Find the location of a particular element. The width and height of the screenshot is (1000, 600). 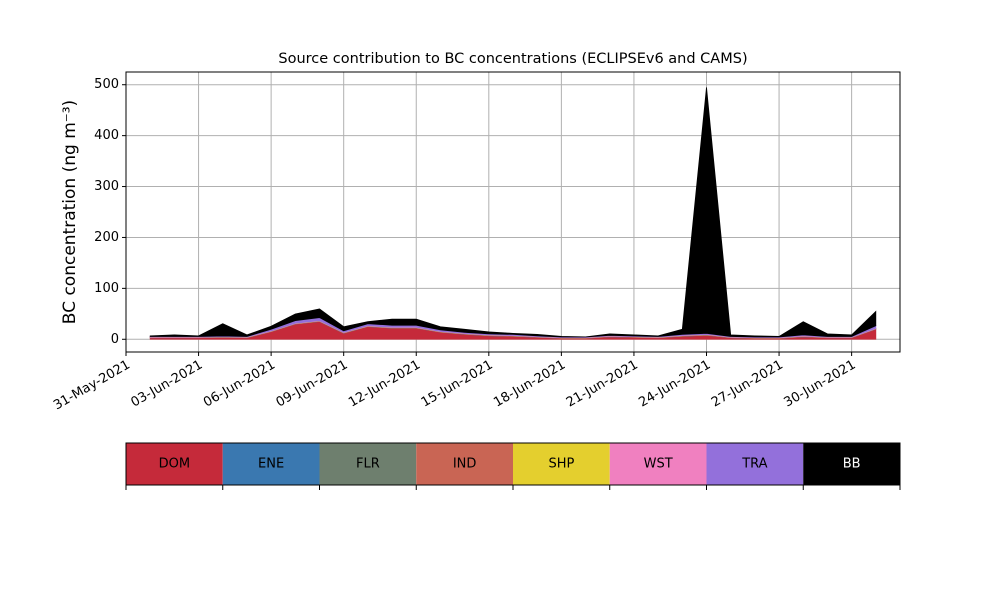

legend-label: WST is located at coordinates (658, 464).